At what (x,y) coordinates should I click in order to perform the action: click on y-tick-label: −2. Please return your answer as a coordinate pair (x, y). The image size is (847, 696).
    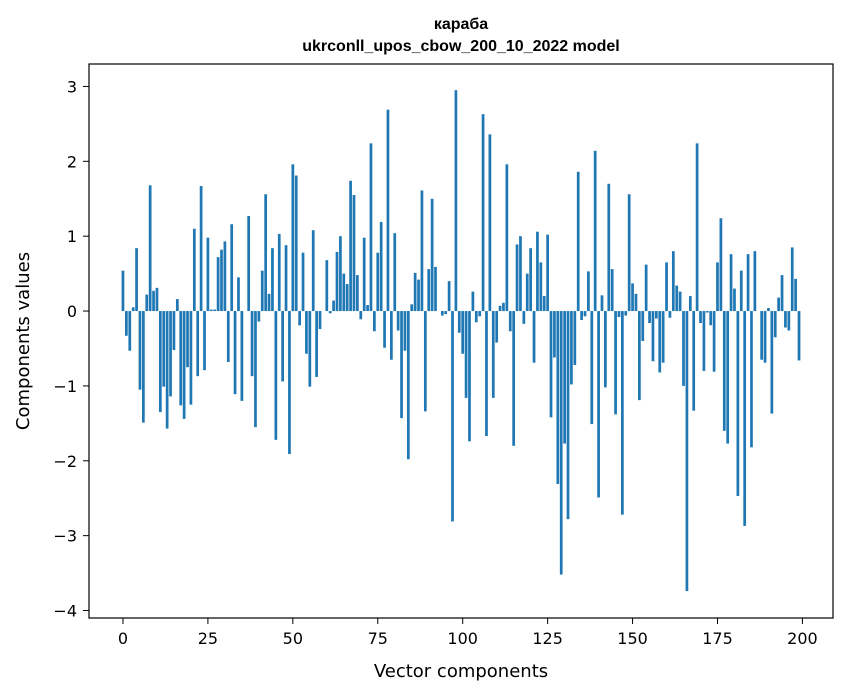
    Looking at the image, I should click on (65, 461).